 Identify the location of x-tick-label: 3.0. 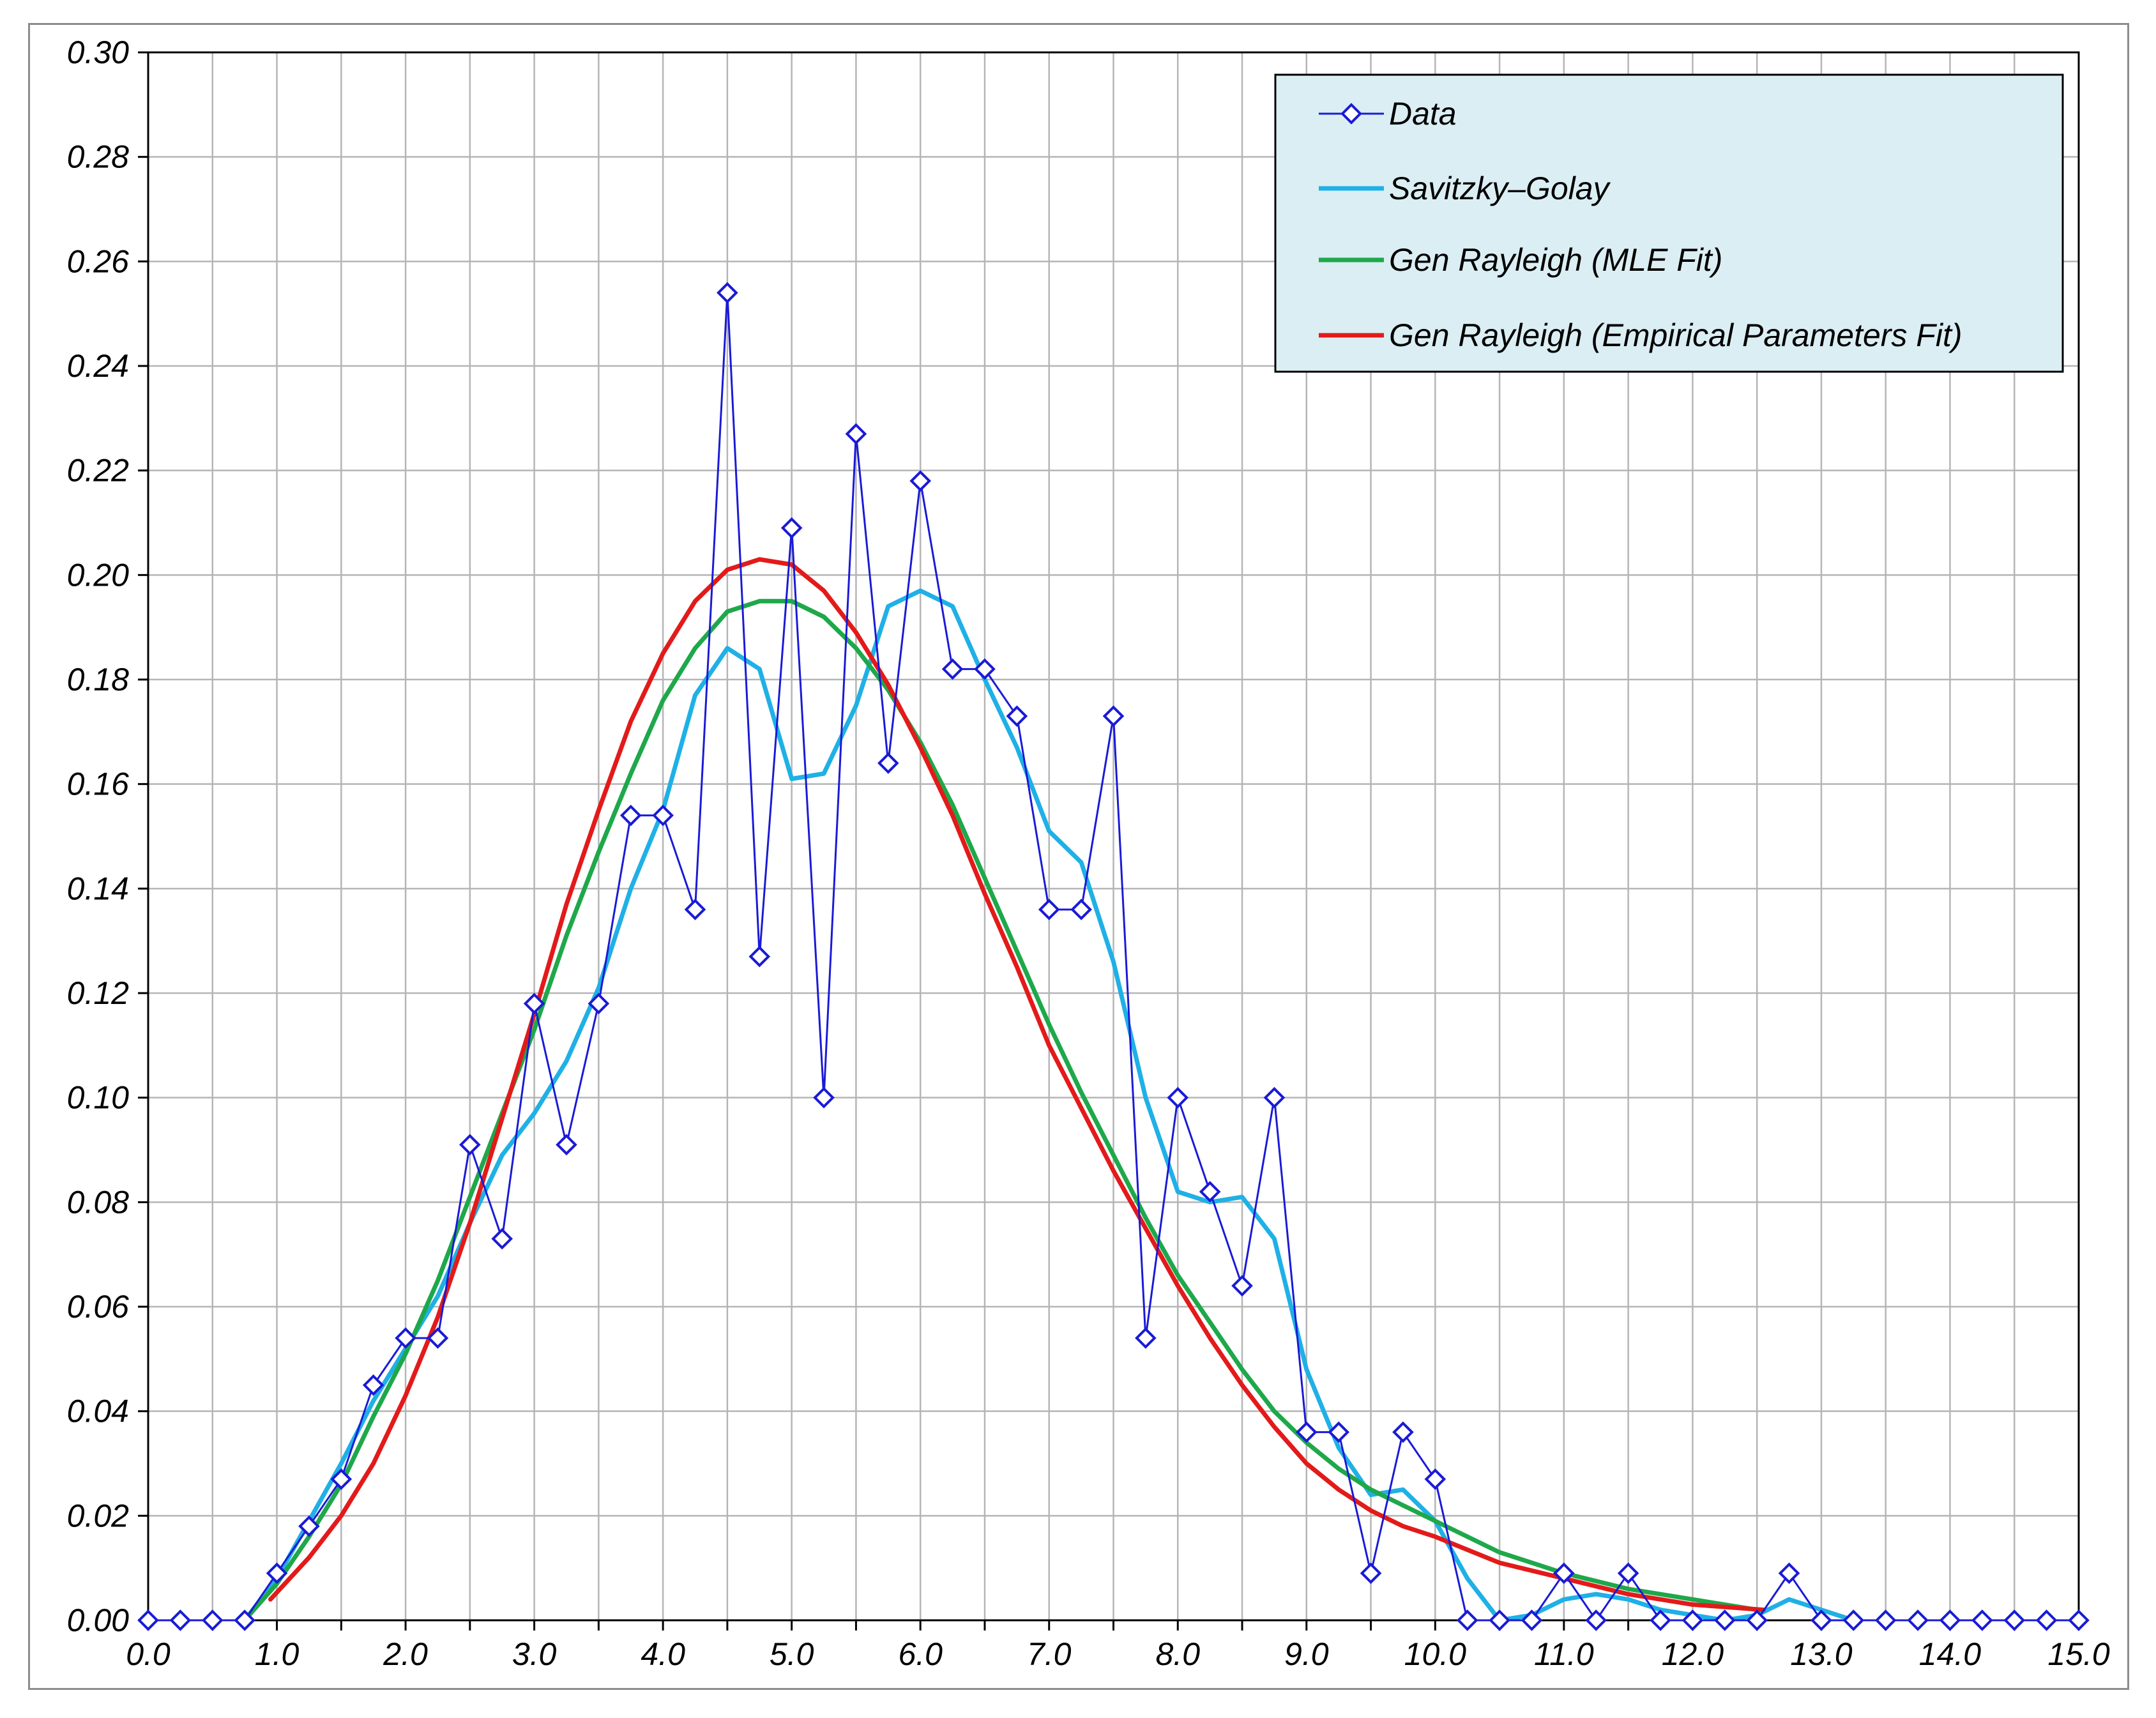
(534, 1654).